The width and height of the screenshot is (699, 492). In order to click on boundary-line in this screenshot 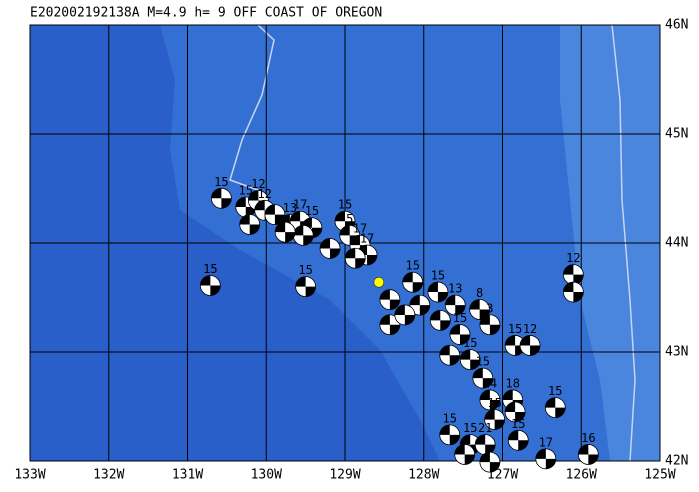, I will do `click(252, 108)`.